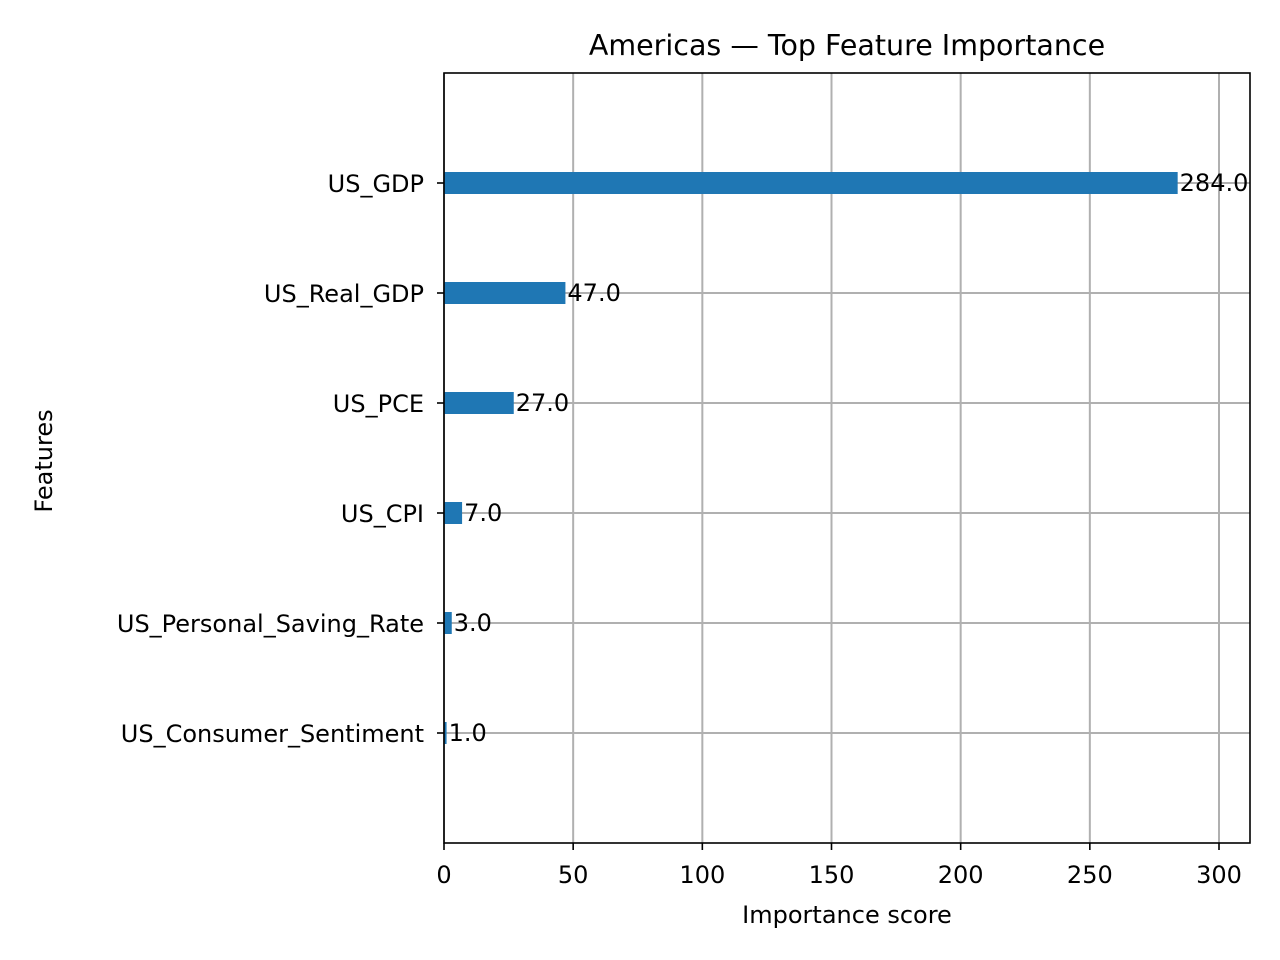 The width and height of the screenshot is (1280, 960). Describe the element at coordinates (811, 183) in the screenshot. I see `bar-us-gdp` at that location.